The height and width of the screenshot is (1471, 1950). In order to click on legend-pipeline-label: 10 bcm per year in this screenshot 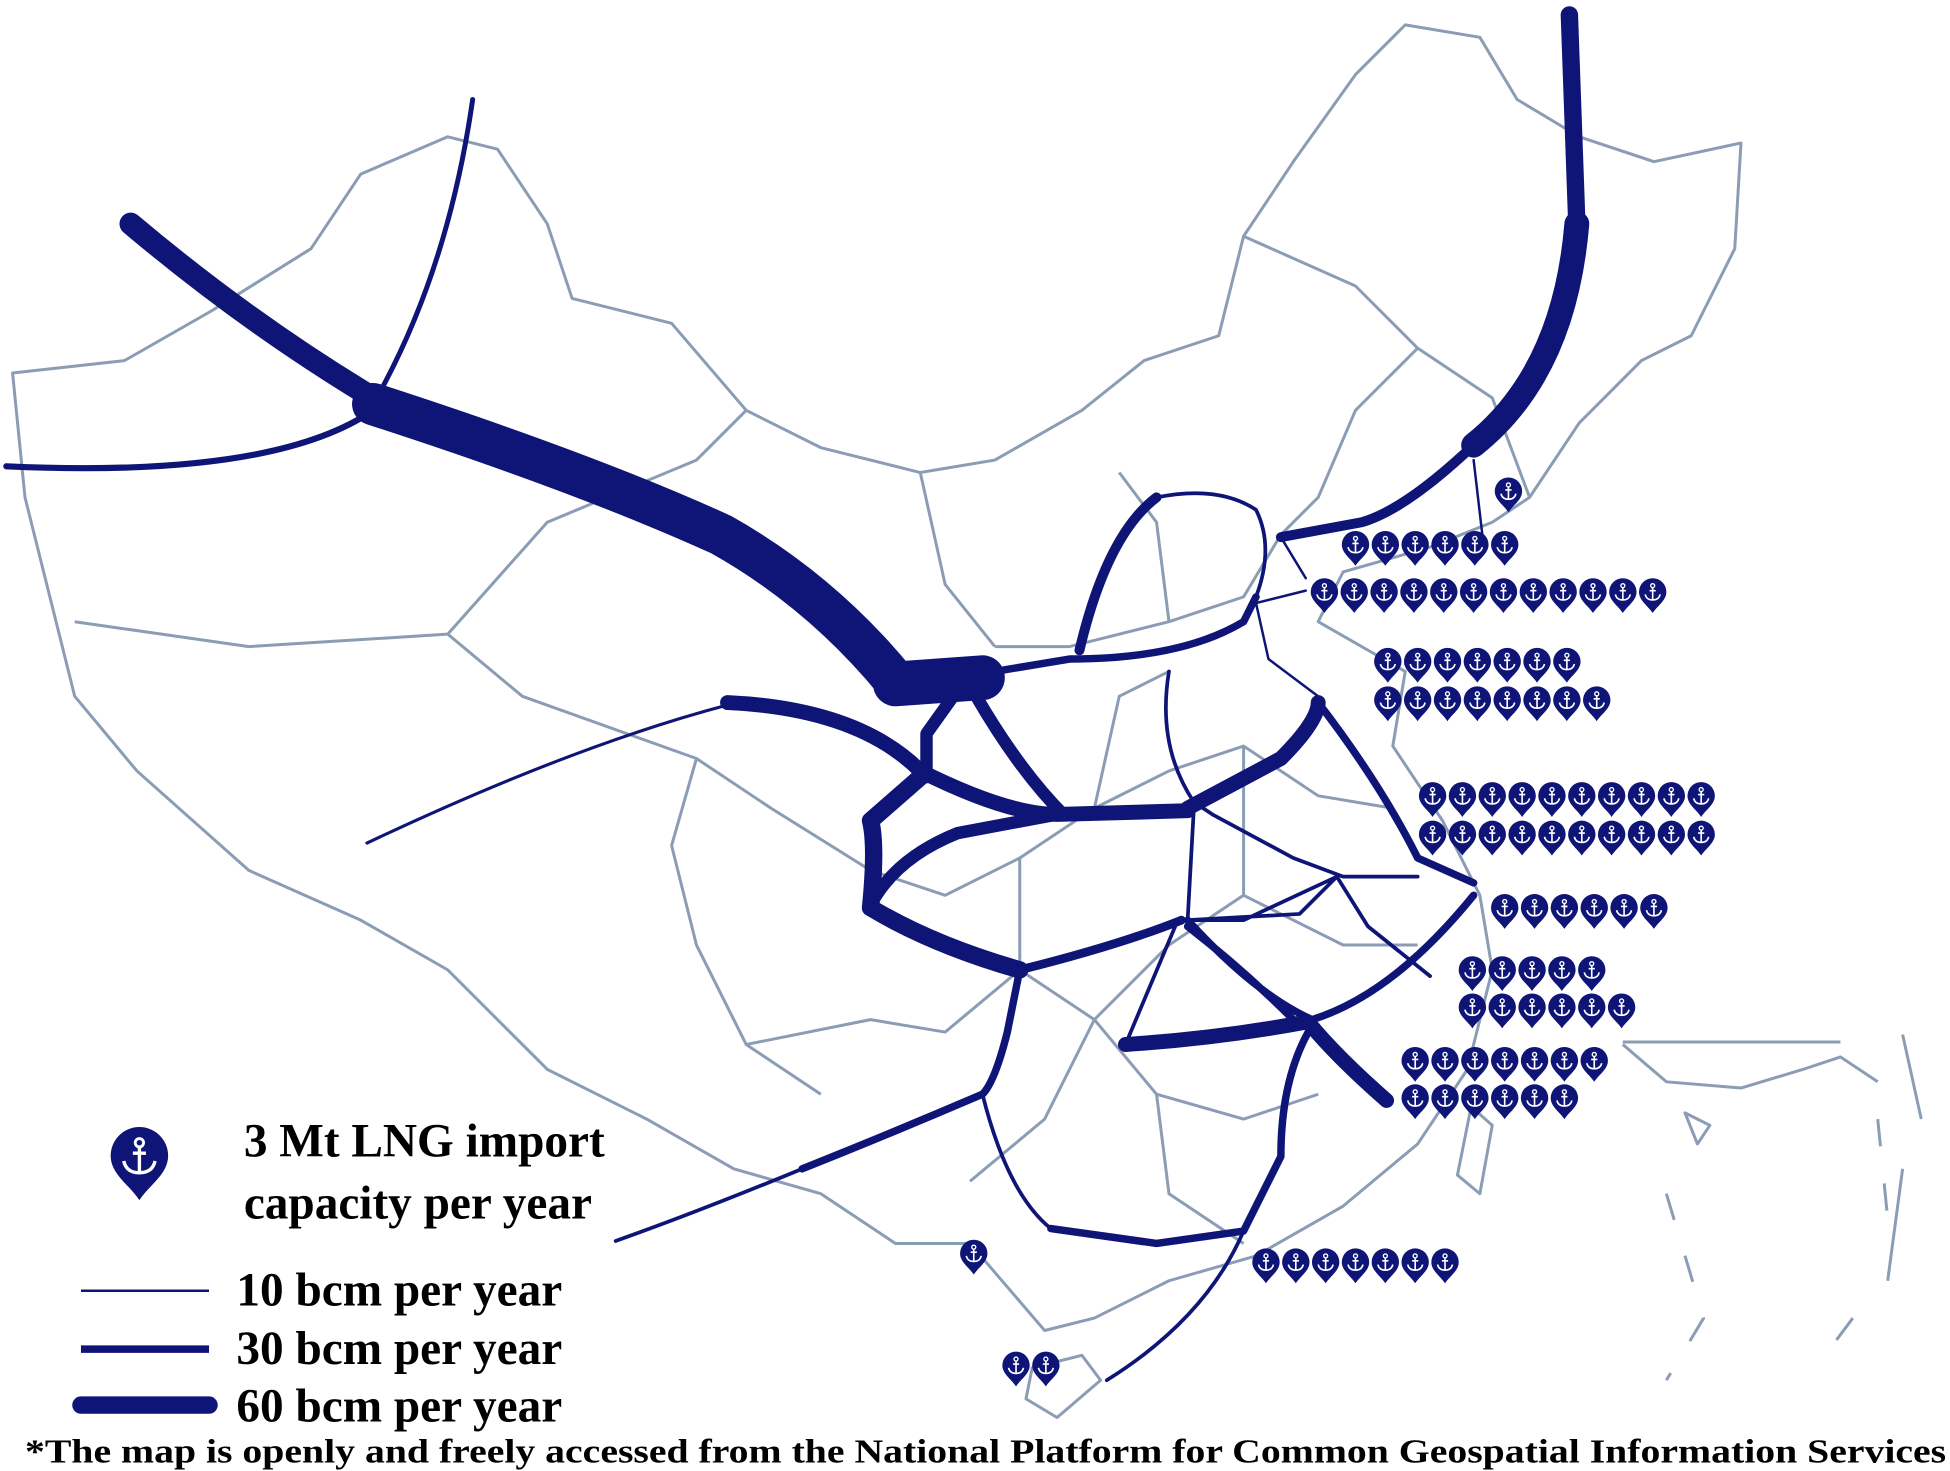, I will do `click(399, 1291)`.